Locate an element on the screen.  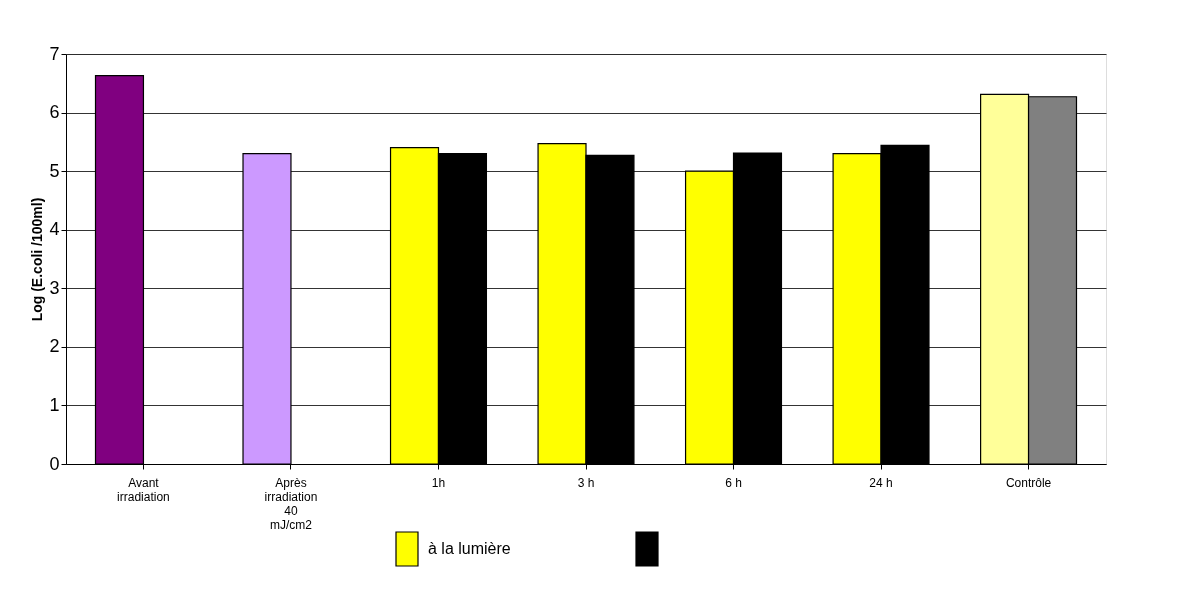
y-tick-label: 4 is located at coordinates (54, 229).